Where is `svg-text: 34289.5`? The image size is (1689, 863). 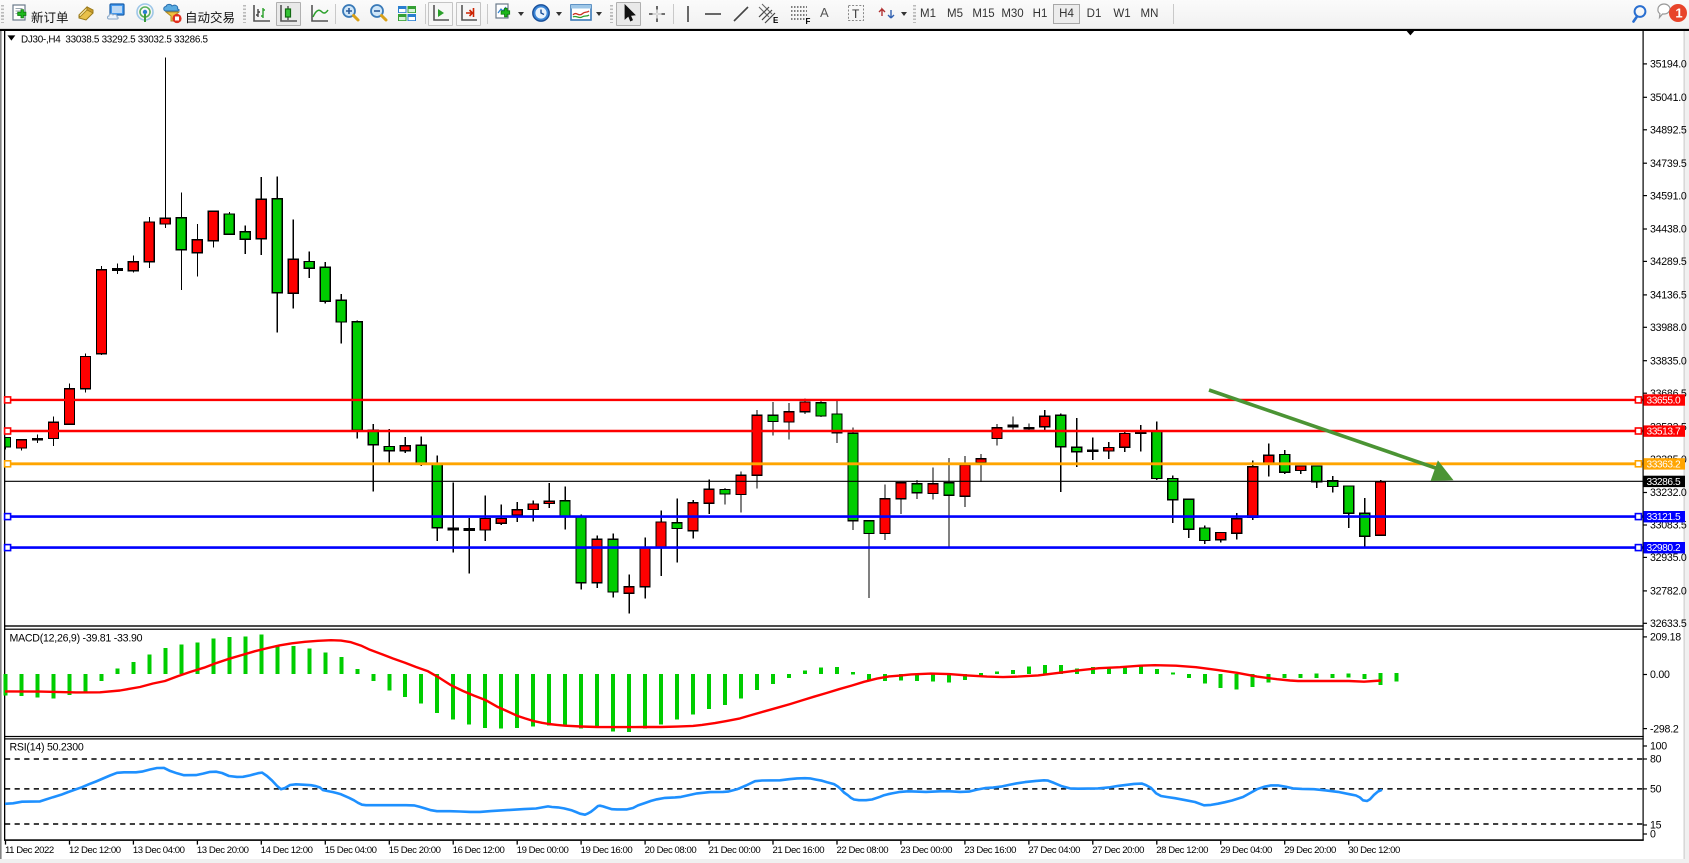
svg-text: 34289.5 is located at coordinates (1668, 262).